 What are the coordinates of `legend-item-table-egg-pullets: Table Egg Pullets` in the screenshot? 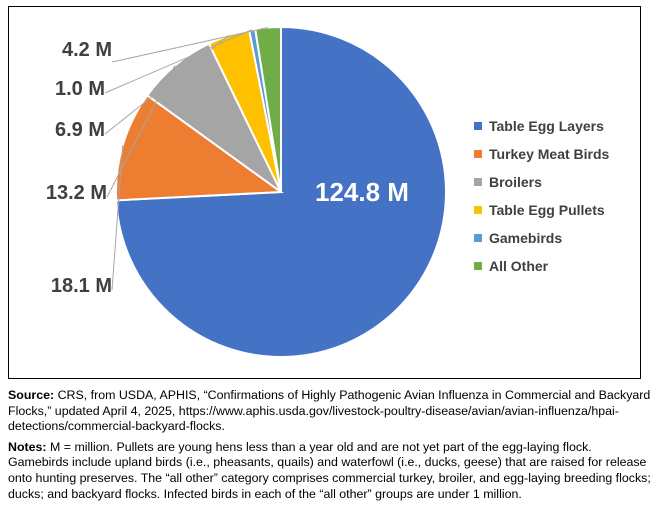 It's located at (539, 210).